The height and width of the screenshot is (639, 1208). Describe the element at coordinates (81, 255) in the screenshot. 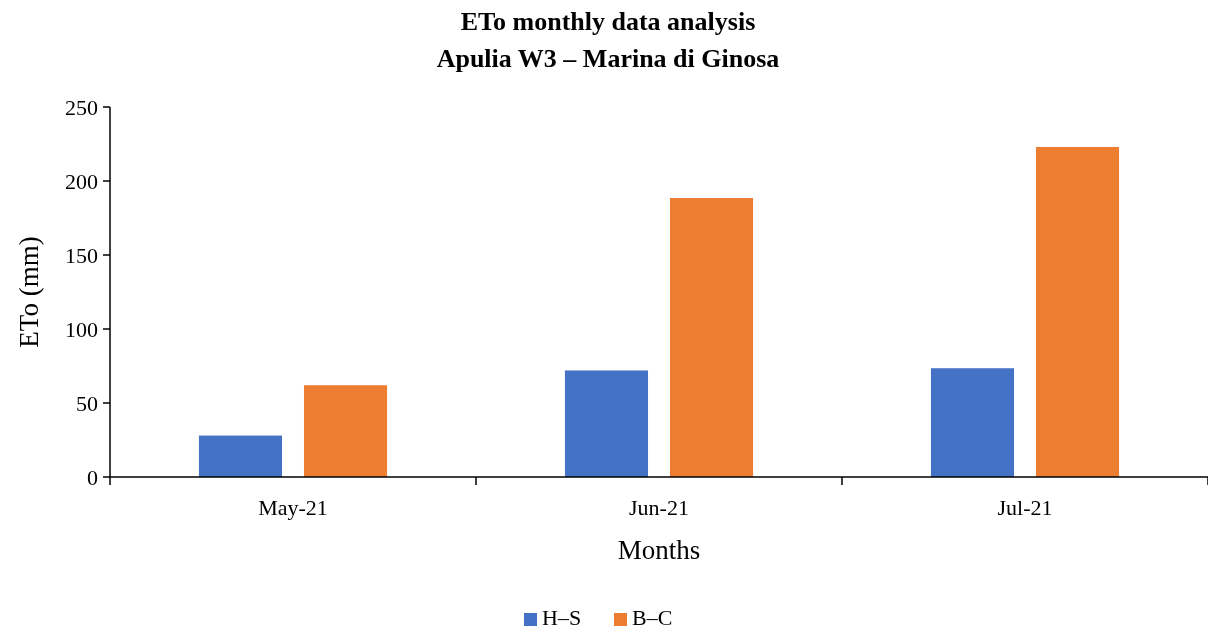

I see `y-tick-label: 150` at that location.